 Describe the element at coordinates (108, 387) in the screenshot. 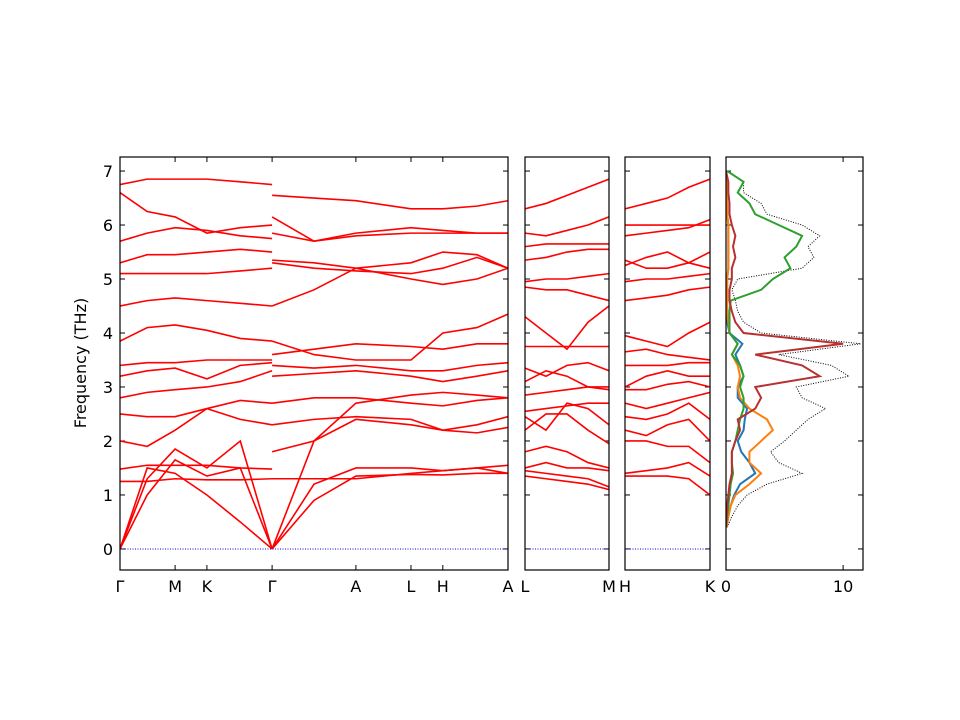

I see `y-tick-label: 3` at that location.